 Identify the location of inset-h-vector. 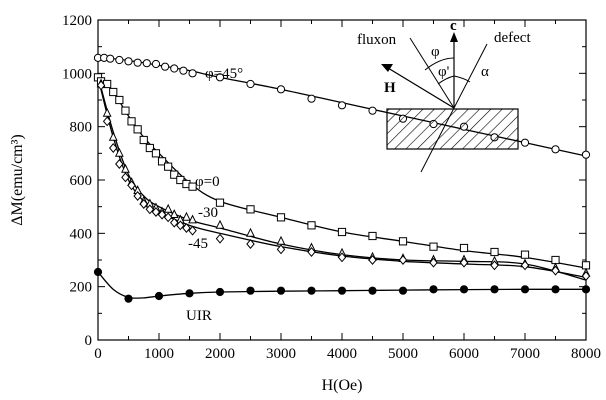
(421, 88).